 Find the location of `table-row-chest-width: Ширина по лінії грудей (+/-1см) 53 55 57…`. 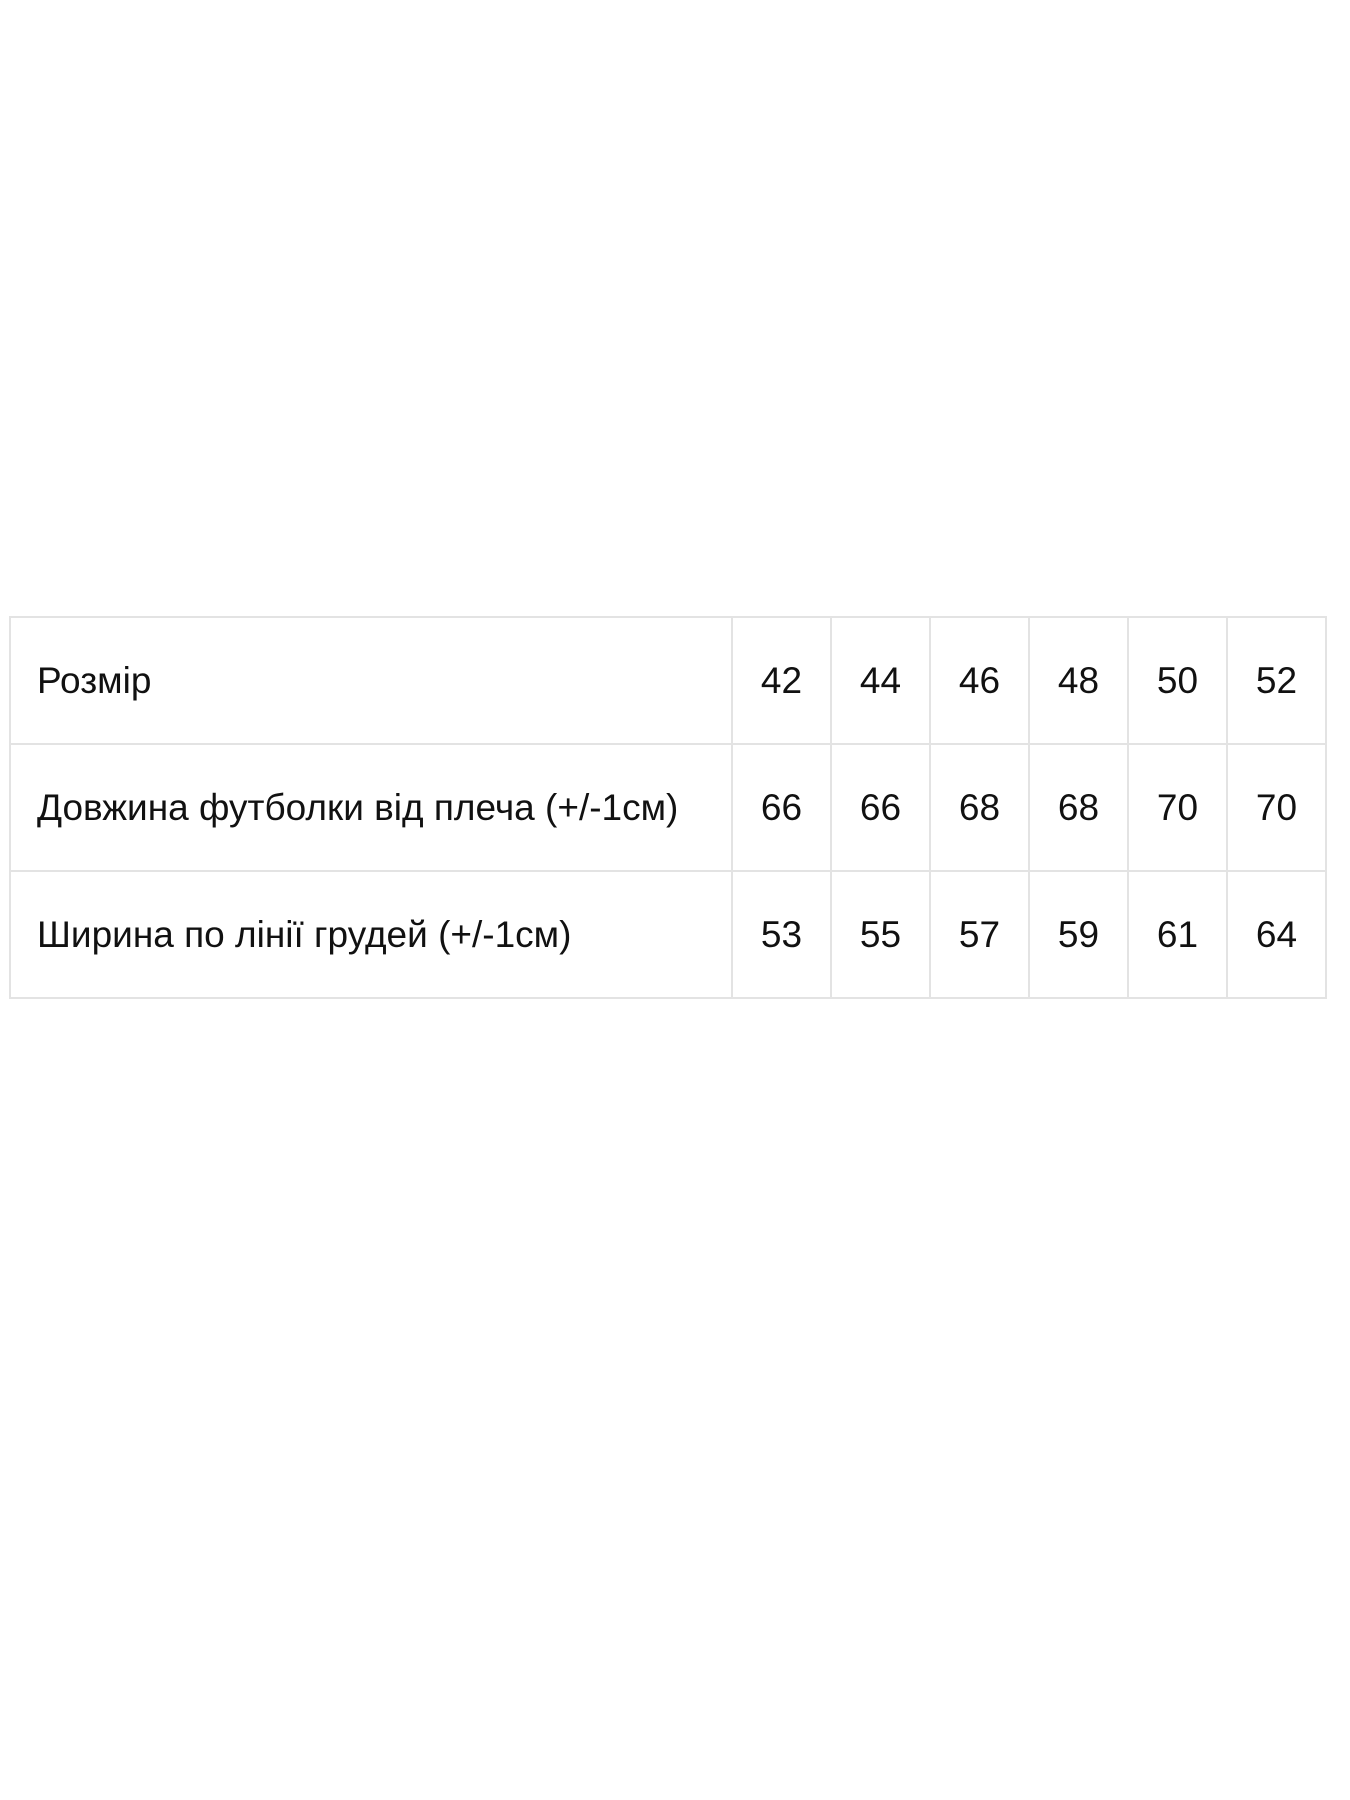

table-row-chest-width: Ширина по лінії грудей (+/-1см) 53 55 57… is located at coordinates (668, 934).